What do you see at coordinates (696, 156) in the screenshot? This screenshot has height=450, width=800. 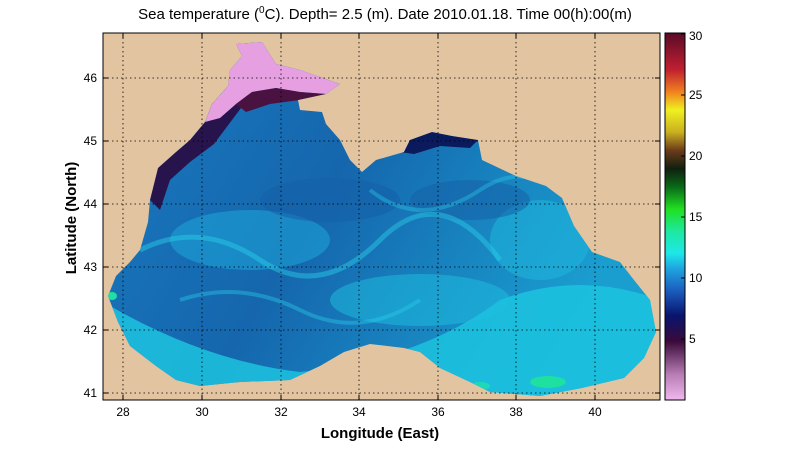 I see `colorbar-tick-label: 20` at bounding box center [696, 156].